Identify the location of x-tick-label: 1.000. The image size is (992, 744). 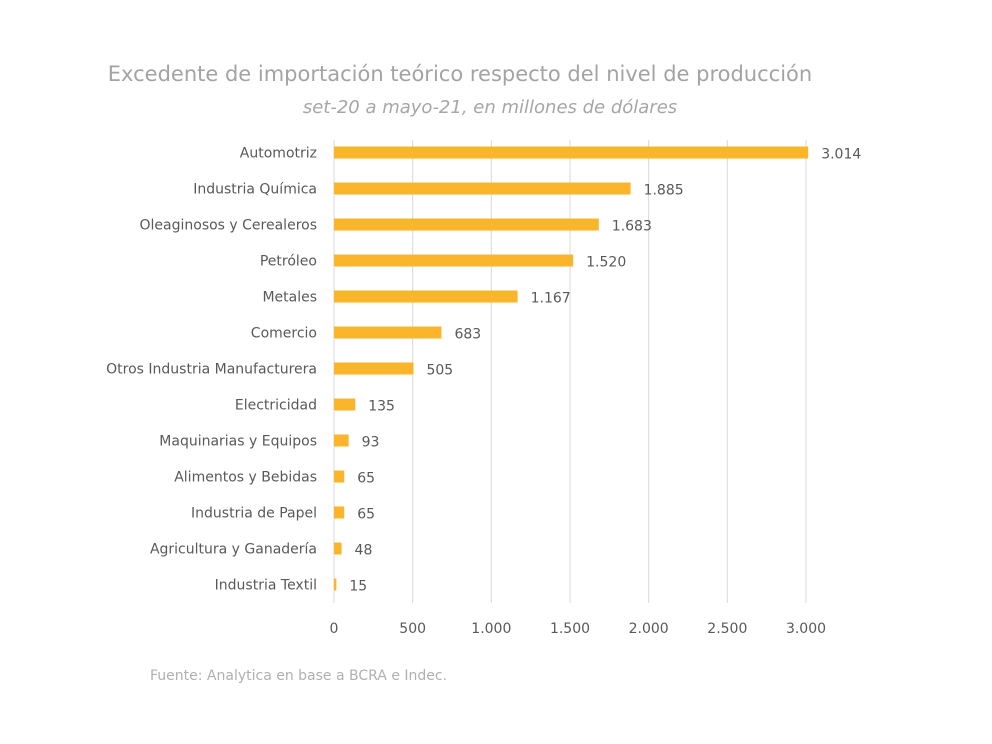
(491, 629).